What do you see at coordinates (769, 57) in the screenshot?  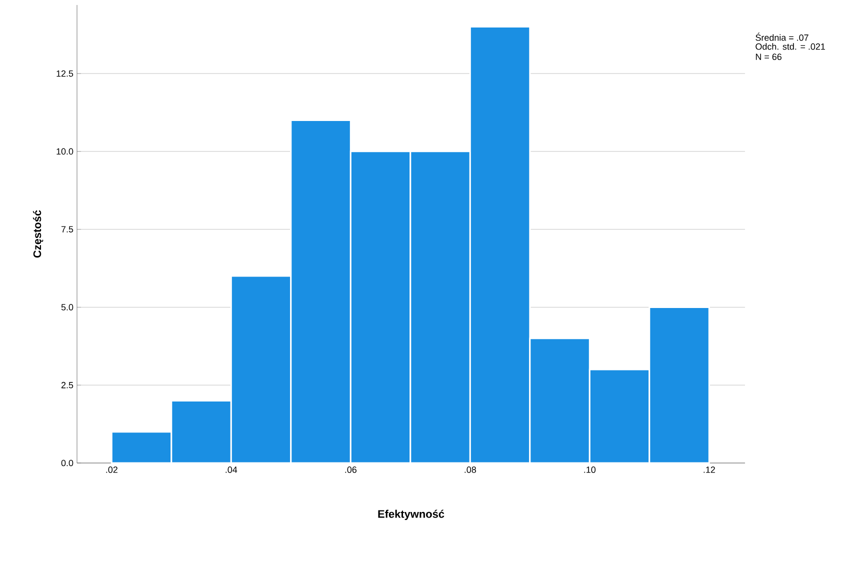 I see `text: N = 66` at bounding box center [769, 57].